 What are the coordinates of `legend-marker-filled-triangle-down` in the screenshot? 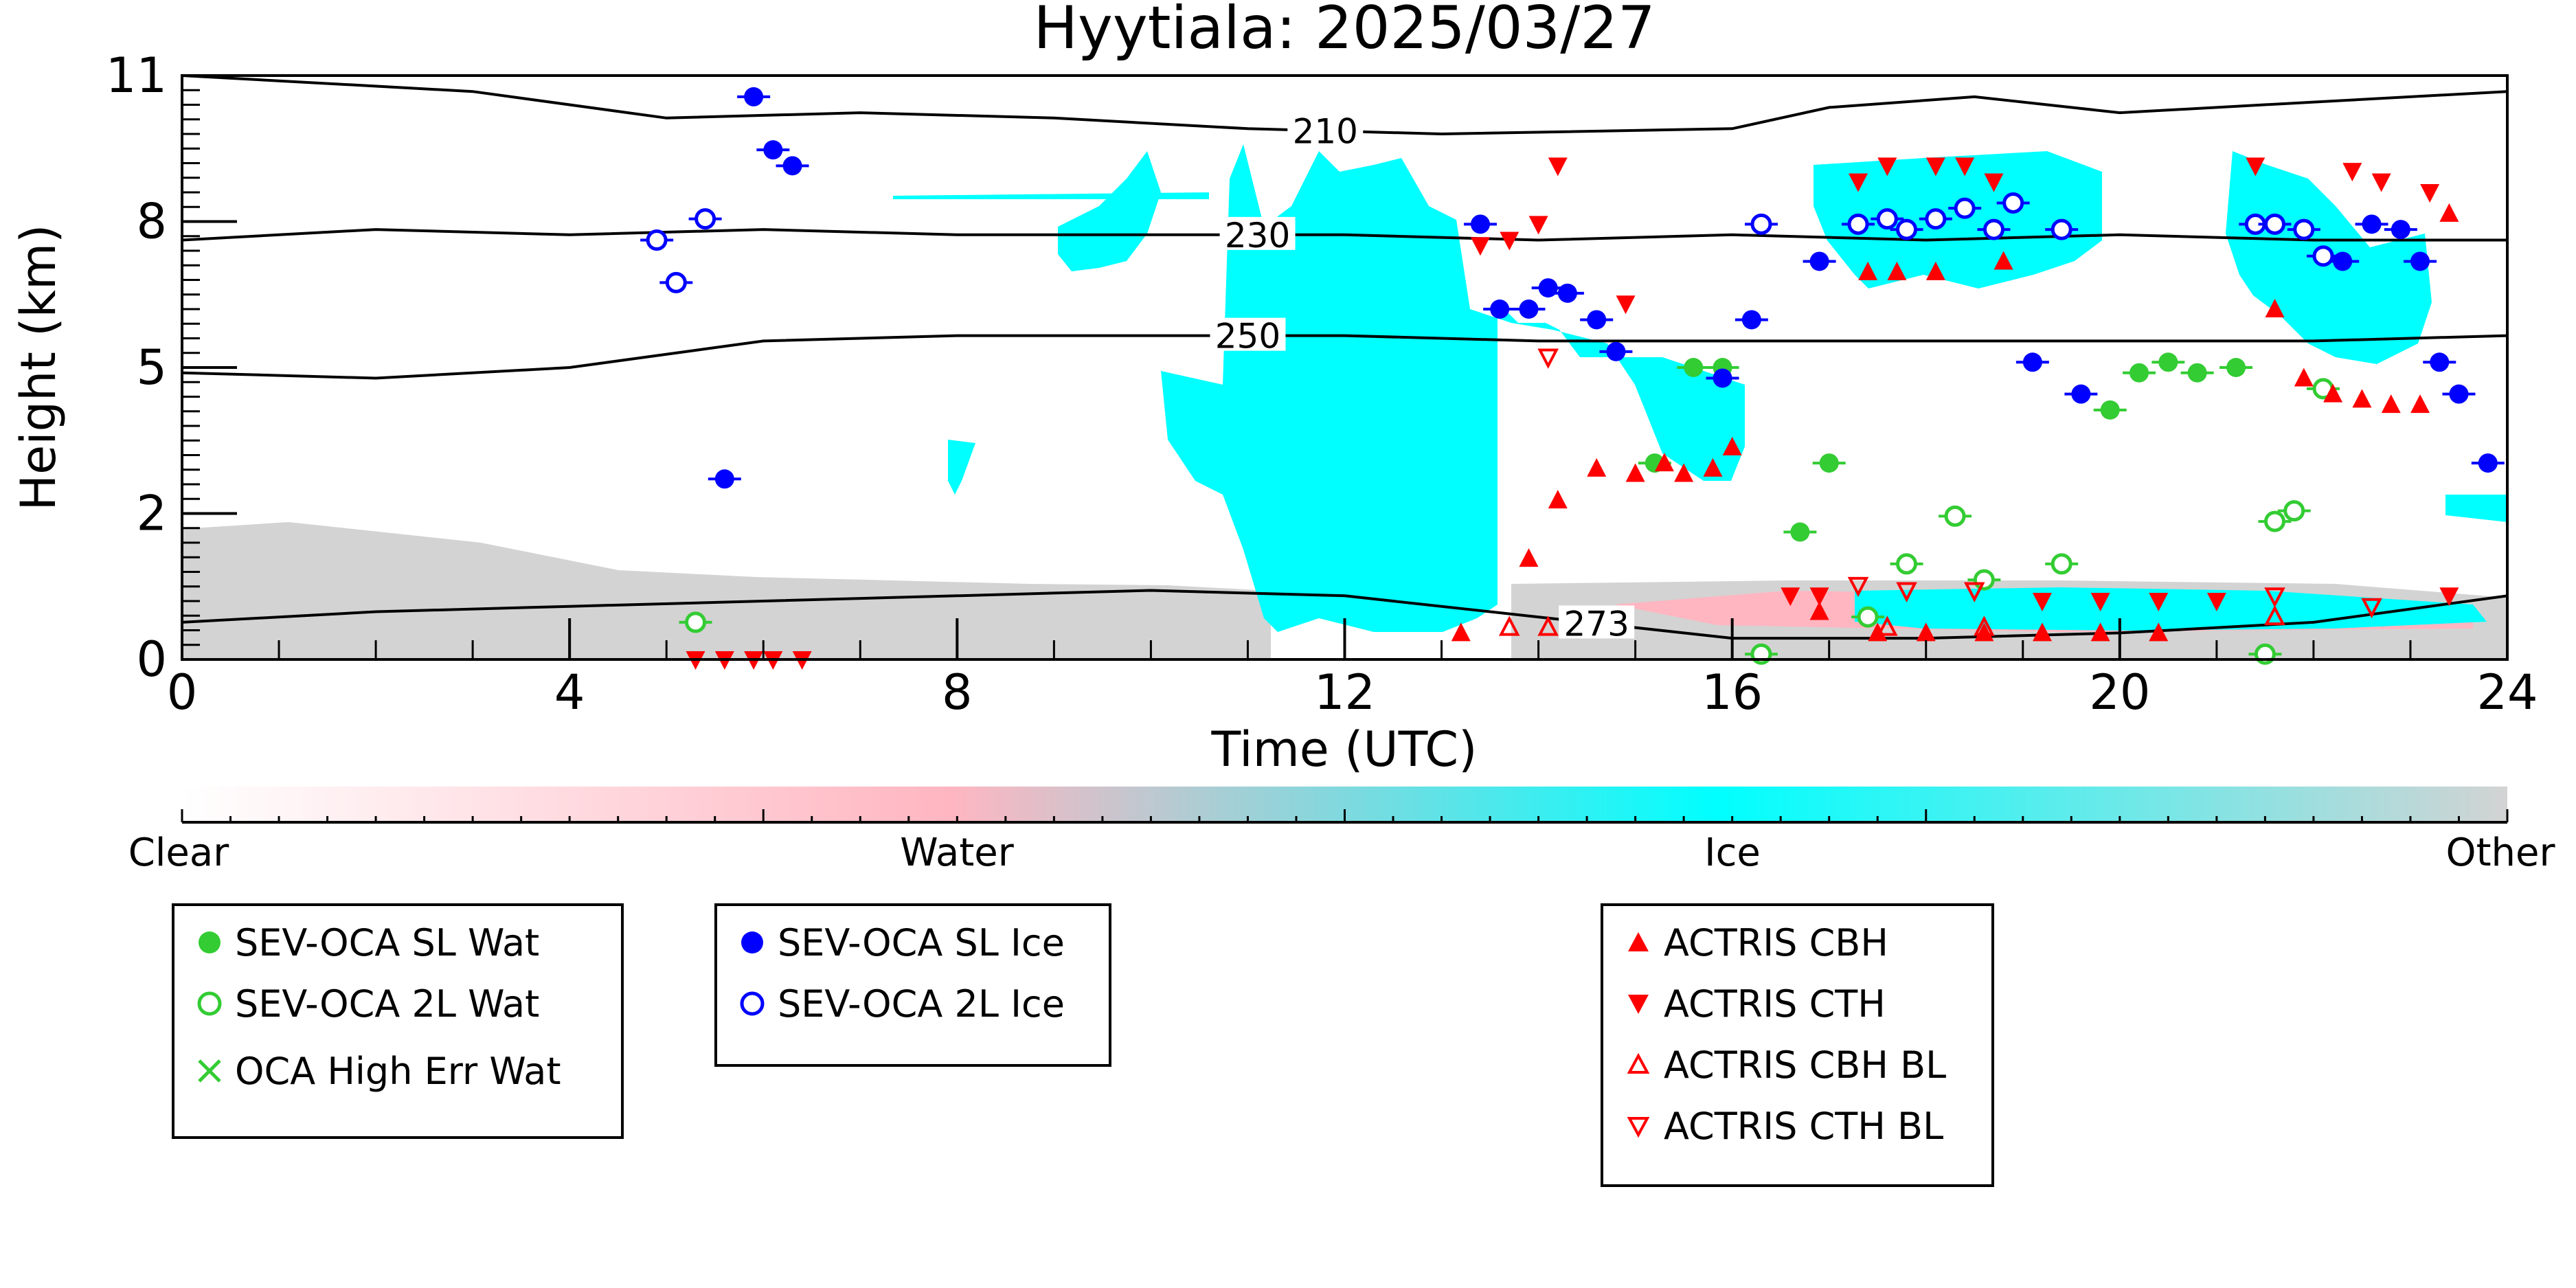 It's located at (1638, 1004).